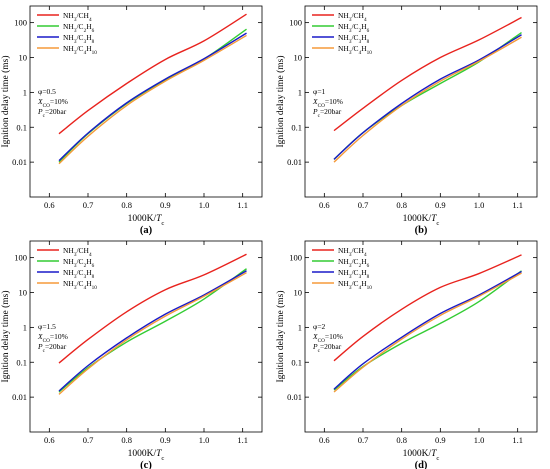  What do you see at coordinates (47, 91) in the screenshot?
I see `condition-annotation: φ=0.5` at bounding box center [47, 91].